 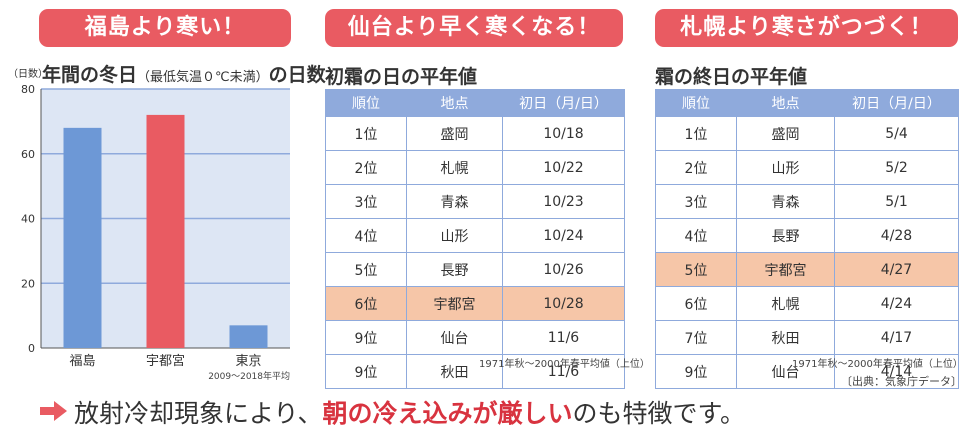 What do you see at coordinates (731, 77) in the screenshot?
I see `last-frost-title: 霜の終日の平年値` at bounding box center [731, 77].